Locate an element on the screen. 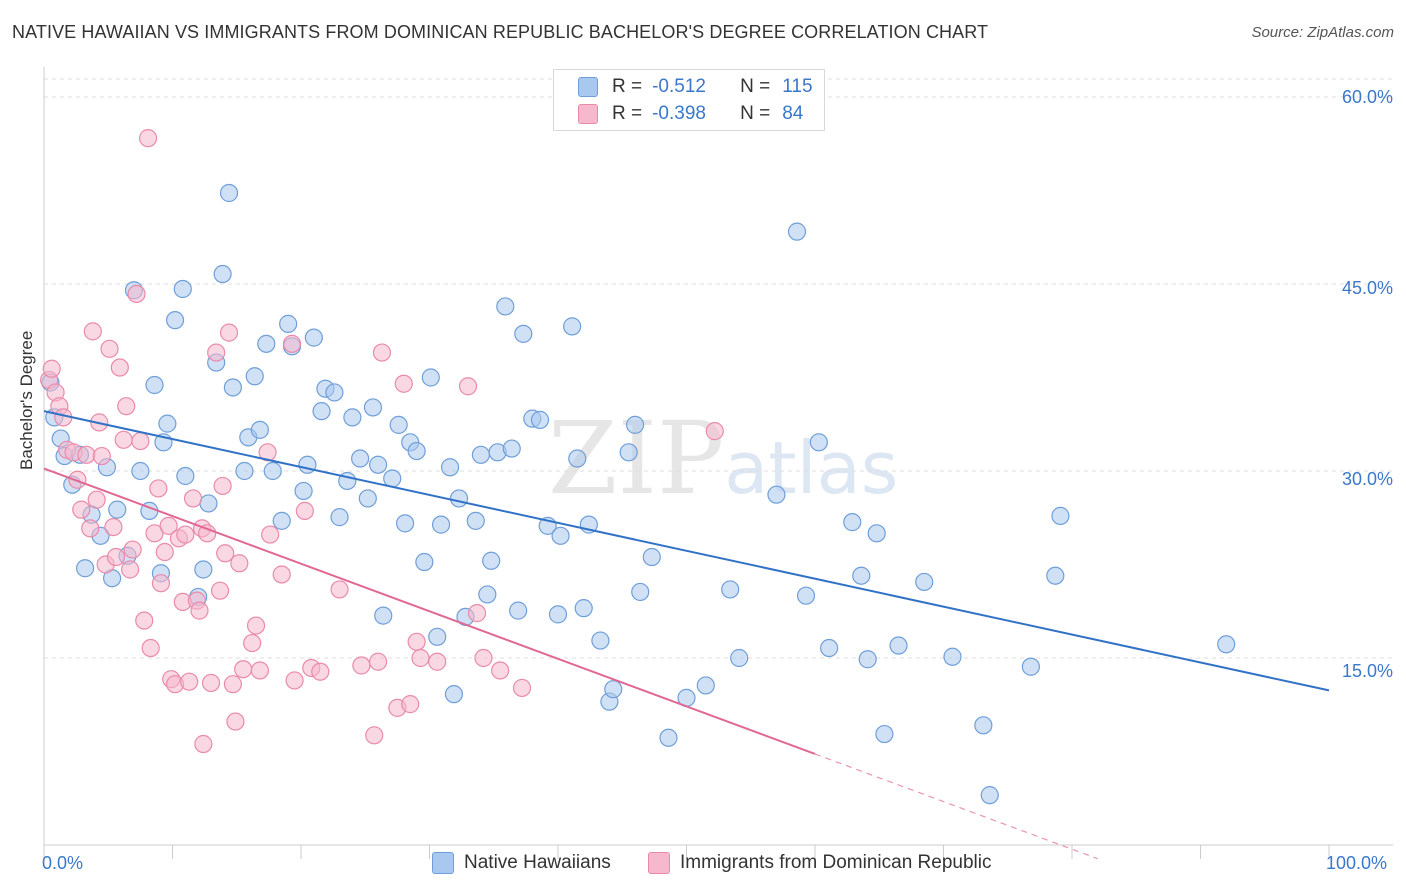 The height and width of the screenshot is (892, 1406). bottom-legend-native-hawaiians: Native Hawaiians is located at coordinates (521, 863).